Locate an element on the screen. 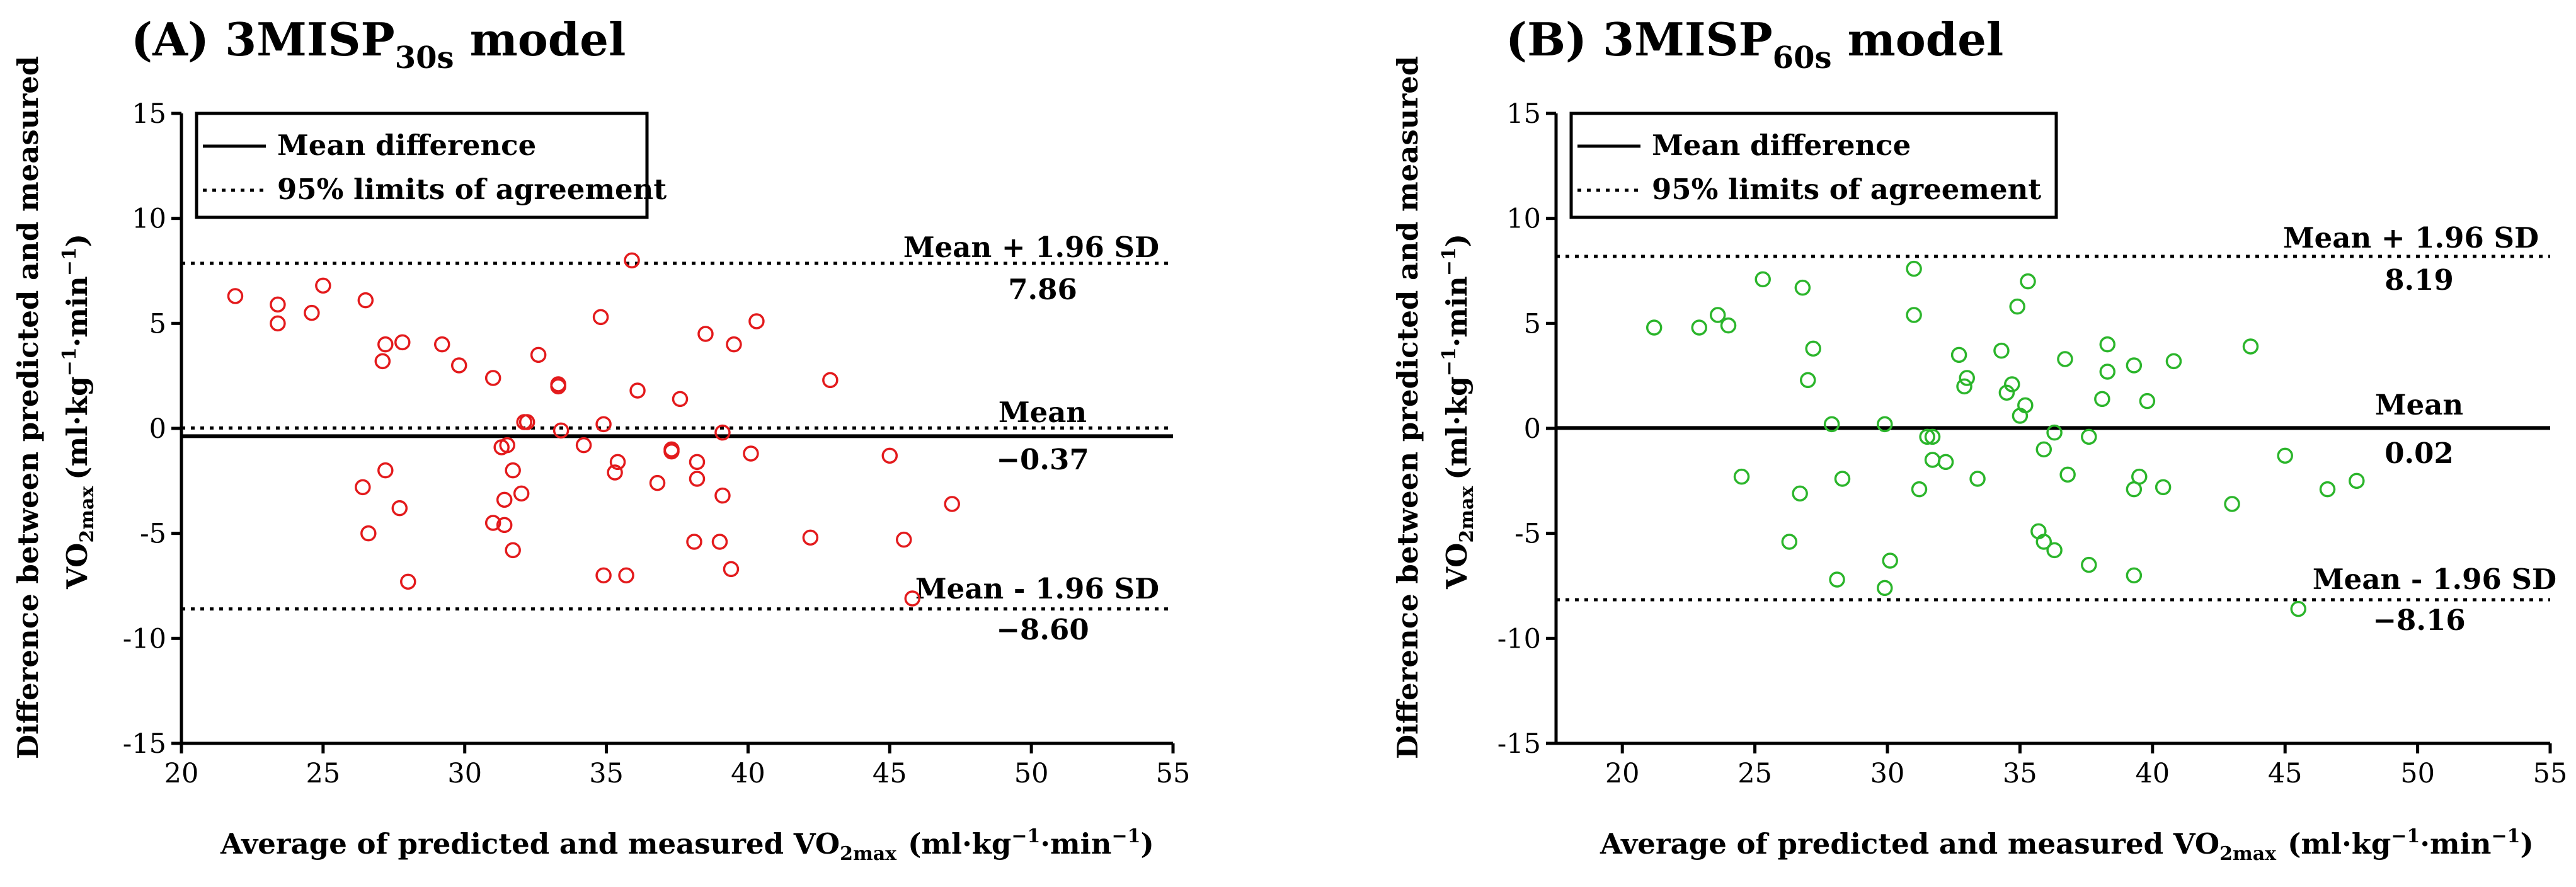 The width and height of the screenshot is (2576, 887). y-tick-label: 0 is located at coordinates (157, 429).